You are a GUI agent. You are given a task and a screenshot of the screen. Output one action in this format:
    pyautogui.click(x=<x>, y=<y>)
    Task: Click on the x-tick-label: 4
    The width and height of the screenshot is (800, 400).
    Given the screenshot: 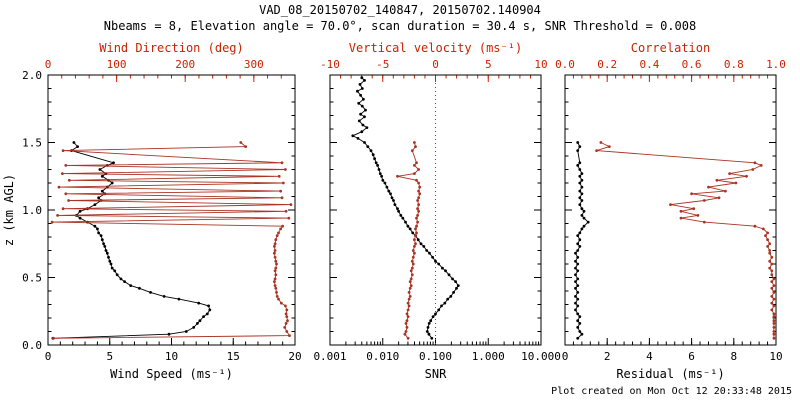 What is the action you would take?
    pyautogui.click(x=649, y=356)
    